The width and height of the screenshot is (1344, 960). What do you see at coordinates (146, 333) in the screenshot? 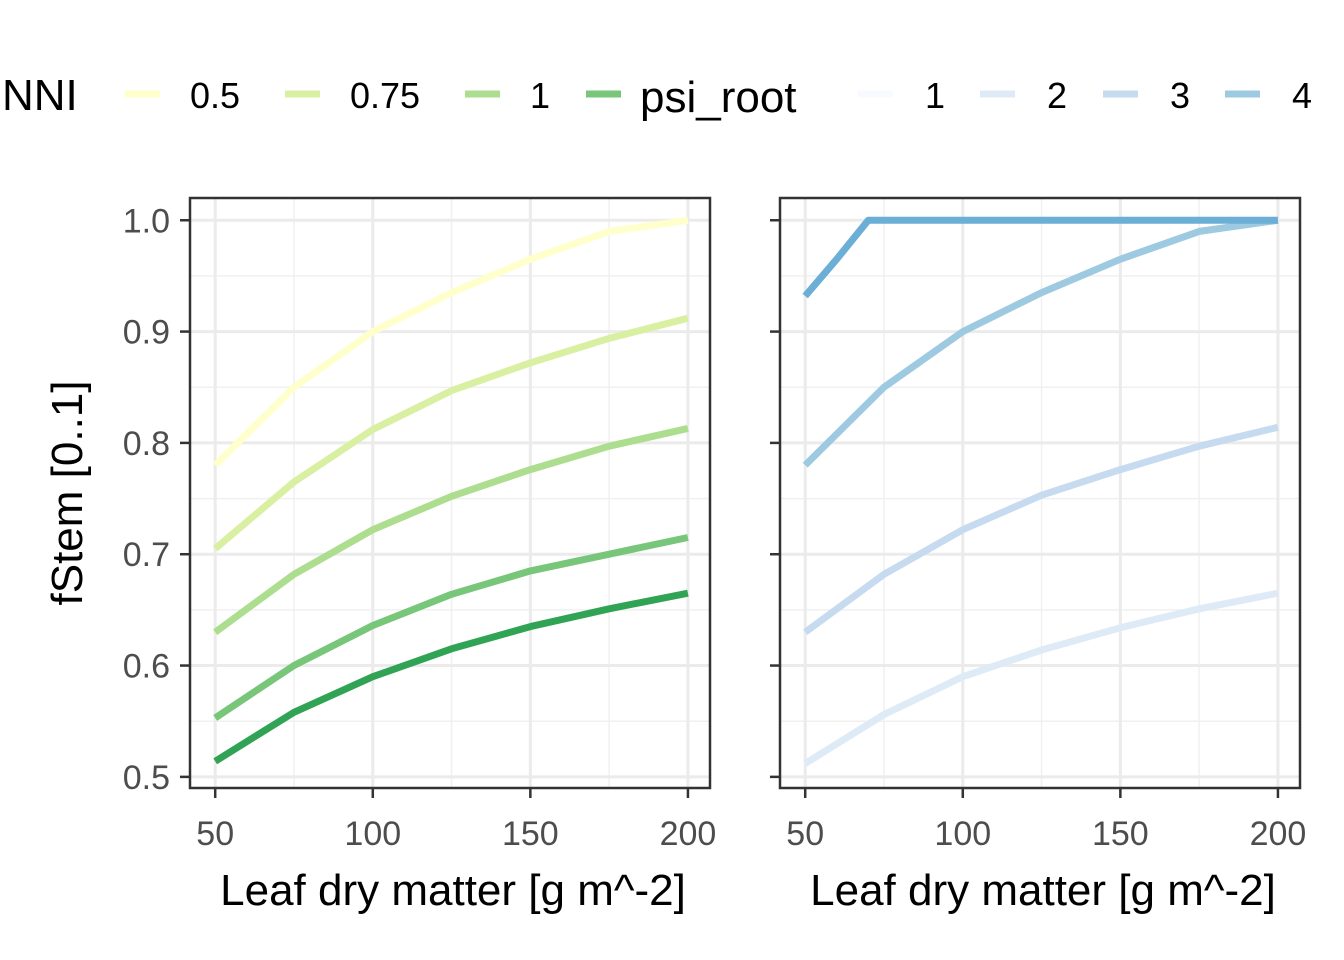
I see `y-tick-label: 0.9` at bounding box center [146, 333].